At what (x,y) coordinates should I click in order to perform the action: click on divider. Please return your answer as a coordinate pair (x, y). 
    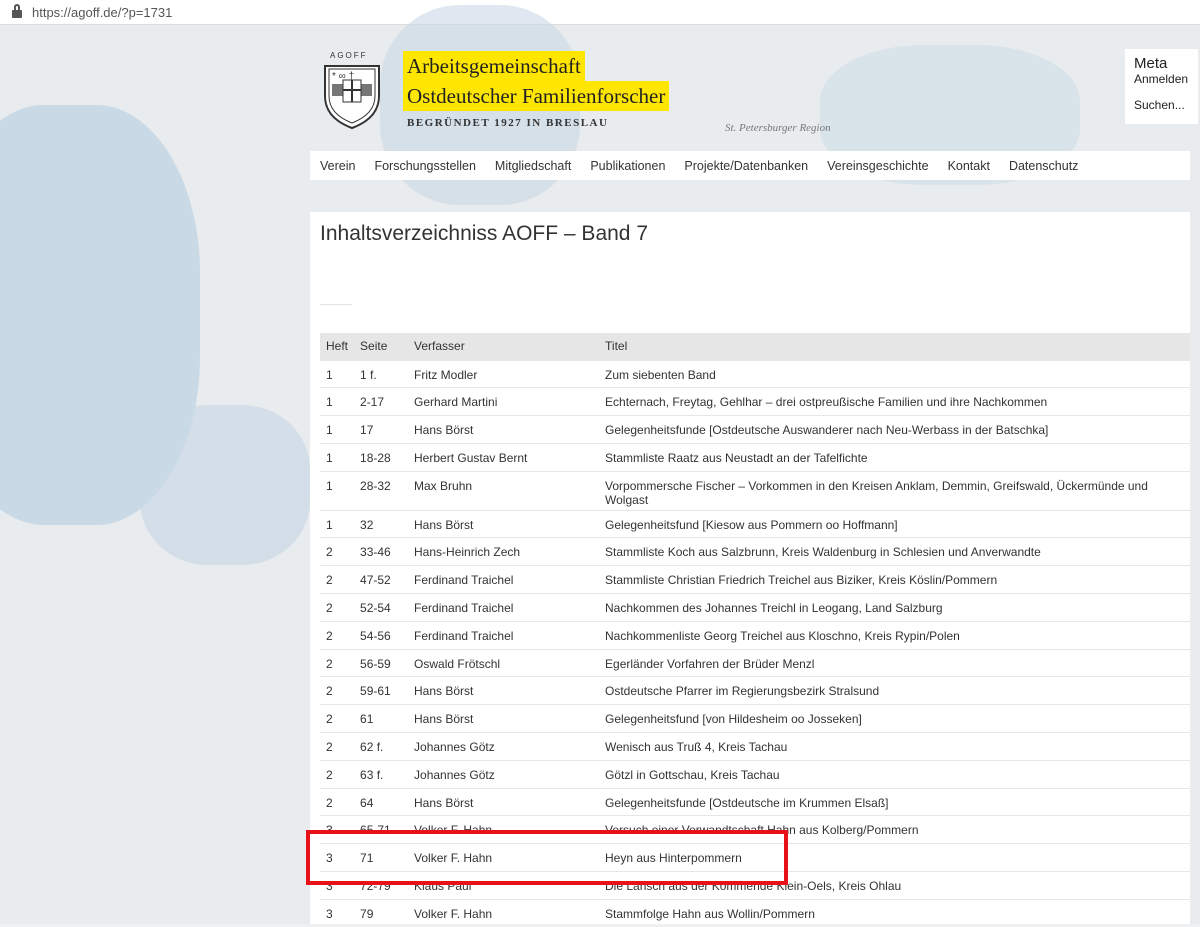
    Looking at the image, I should click on (336, 304).